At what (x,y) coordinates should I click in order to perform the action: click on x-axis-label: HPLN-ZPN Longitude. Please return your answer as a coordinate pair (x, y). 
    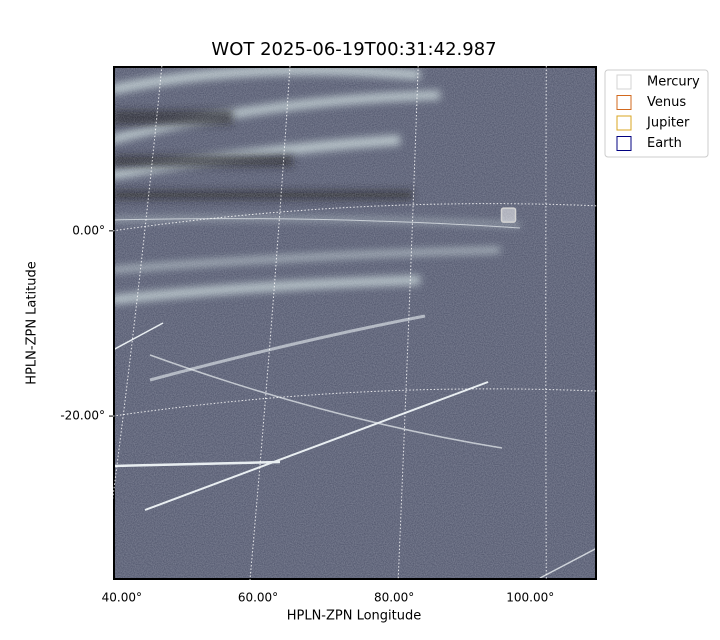
    Looking at the image, I should click on (354, 616).